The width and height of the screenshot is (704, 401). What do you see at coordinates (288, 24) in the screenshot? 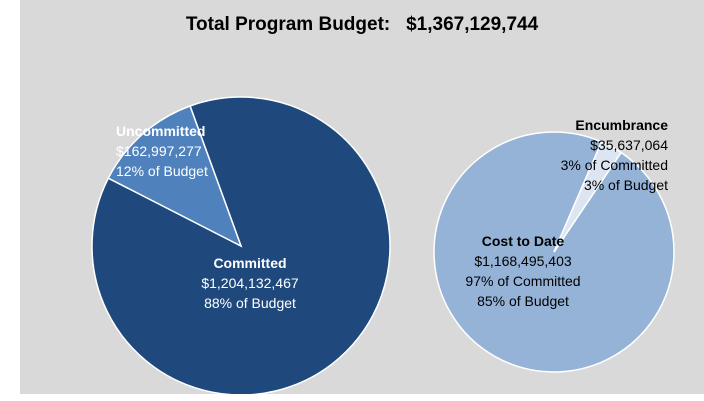
I see `title-text: Total Program Budget:` at bounding box center [288, 24].